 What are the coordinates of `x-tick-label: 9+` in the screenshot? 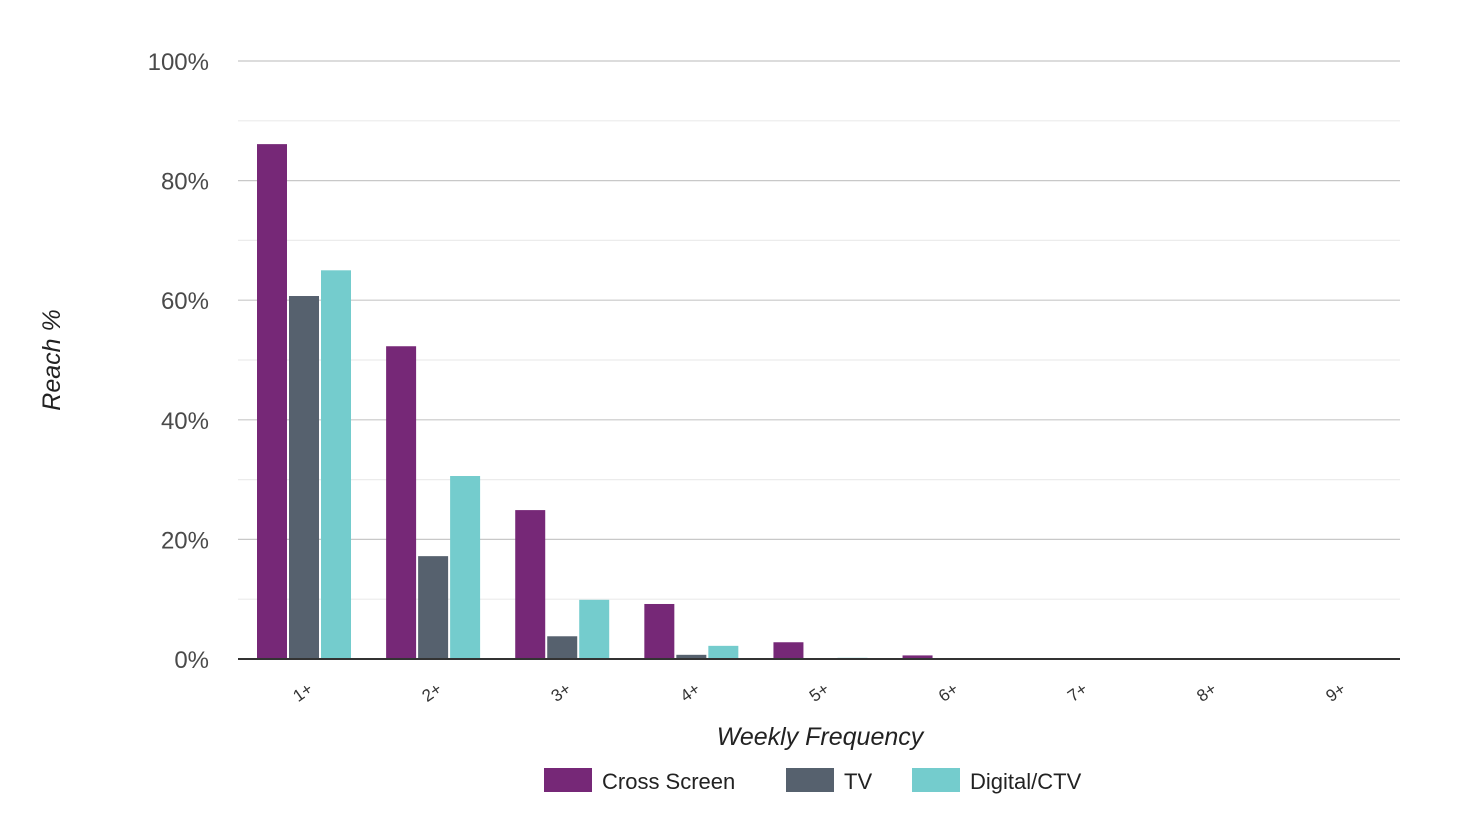 It's located at (1335, 692).